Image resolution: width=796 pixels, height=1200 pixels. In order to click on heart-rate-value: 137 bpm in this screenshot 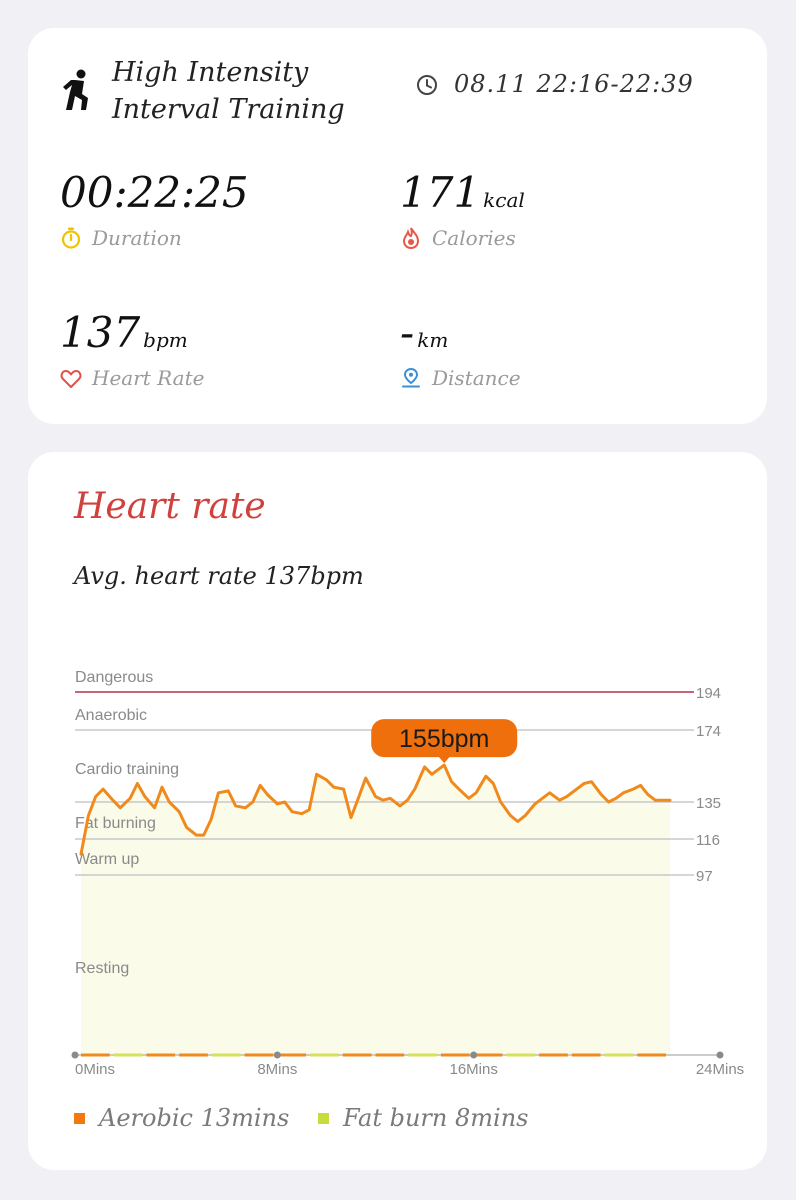, I will do `click(124, 332)`.